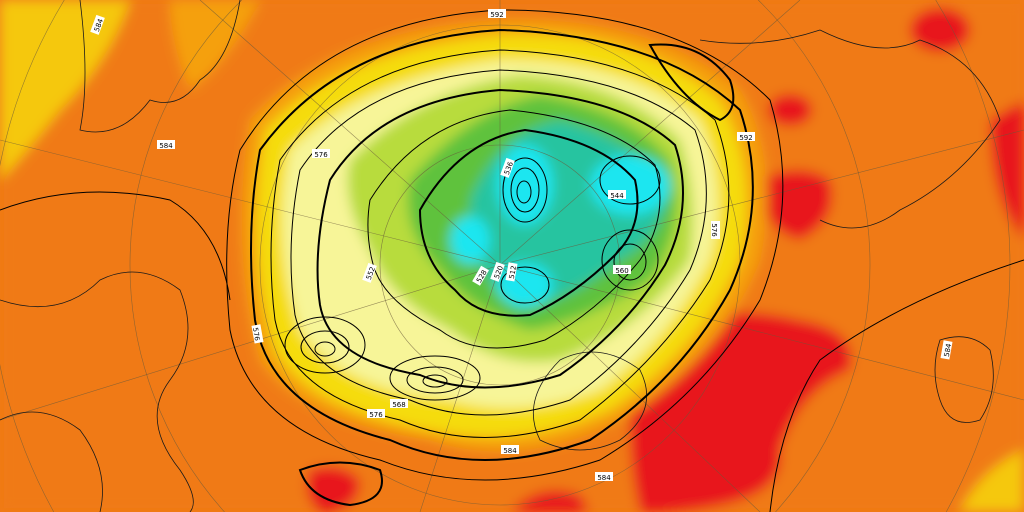 The width and height of the screenshot is (1024, 512). Describe the element at coordinates (621, 271) in the screenshot. I see `contour-label: 560` at that location.